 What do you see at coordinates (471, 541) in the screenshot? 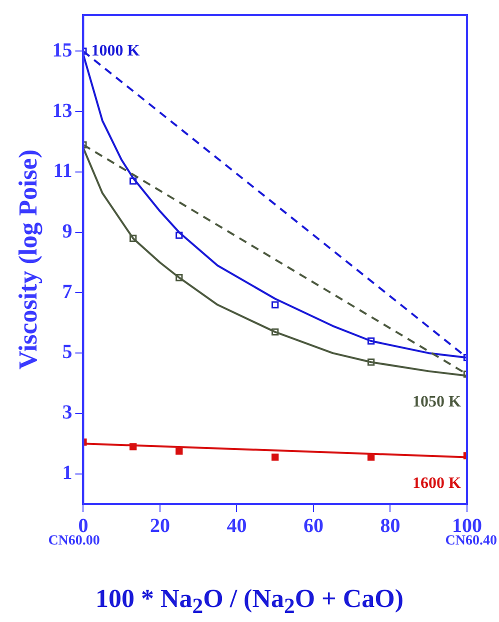
I see `text: CN60.40` at bounding box center [471, 541].